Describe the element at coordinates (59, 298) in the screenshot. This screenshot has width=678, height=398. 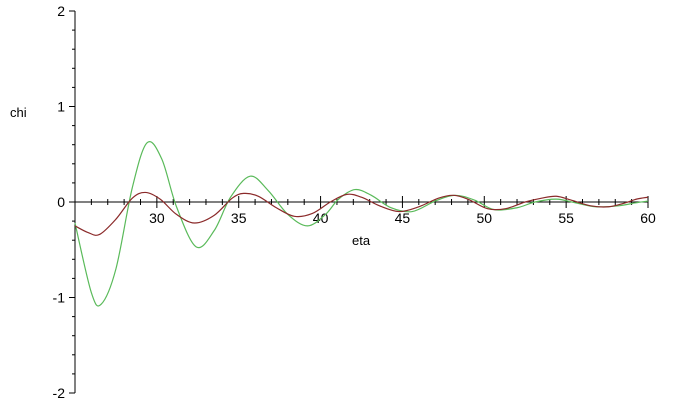
I see `y-tick-label: -1` at that location.